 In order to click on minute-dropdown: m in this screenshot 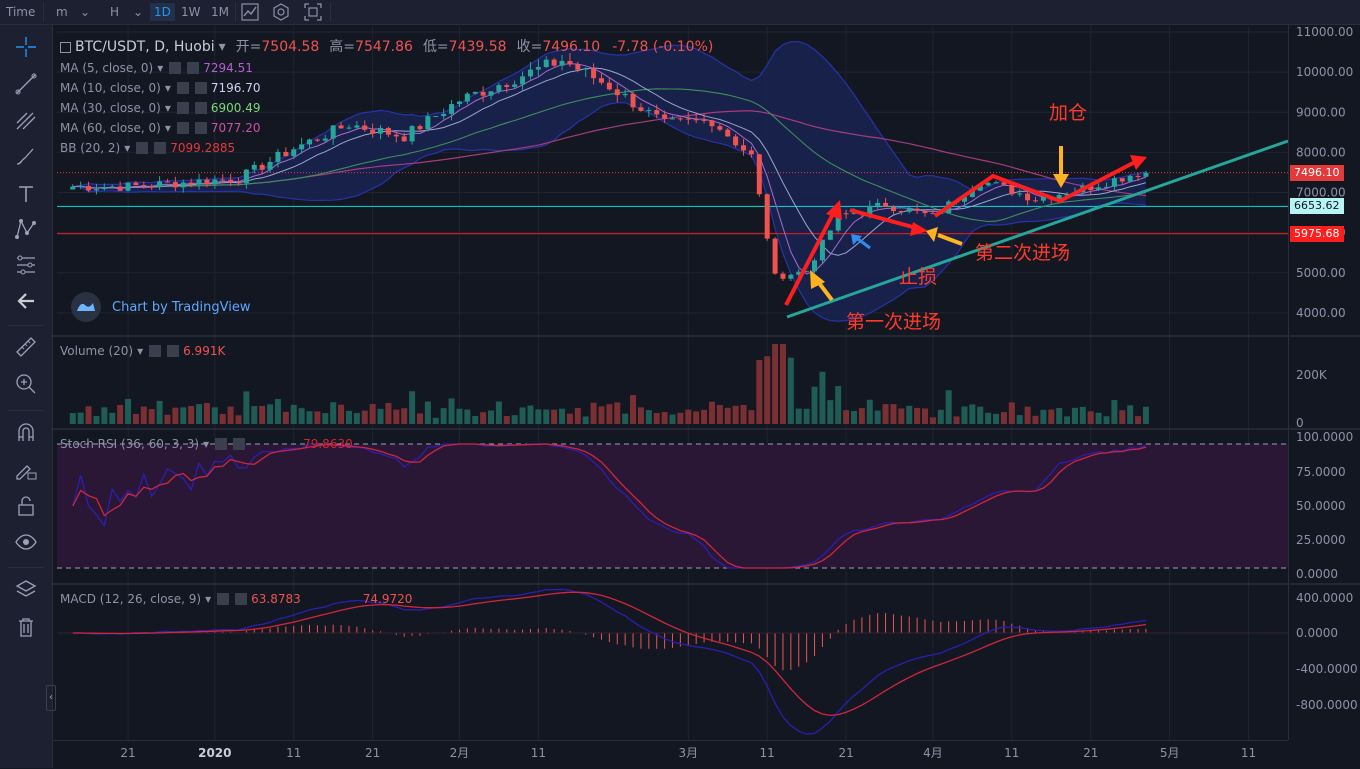, I will do `click(62, 12)`.